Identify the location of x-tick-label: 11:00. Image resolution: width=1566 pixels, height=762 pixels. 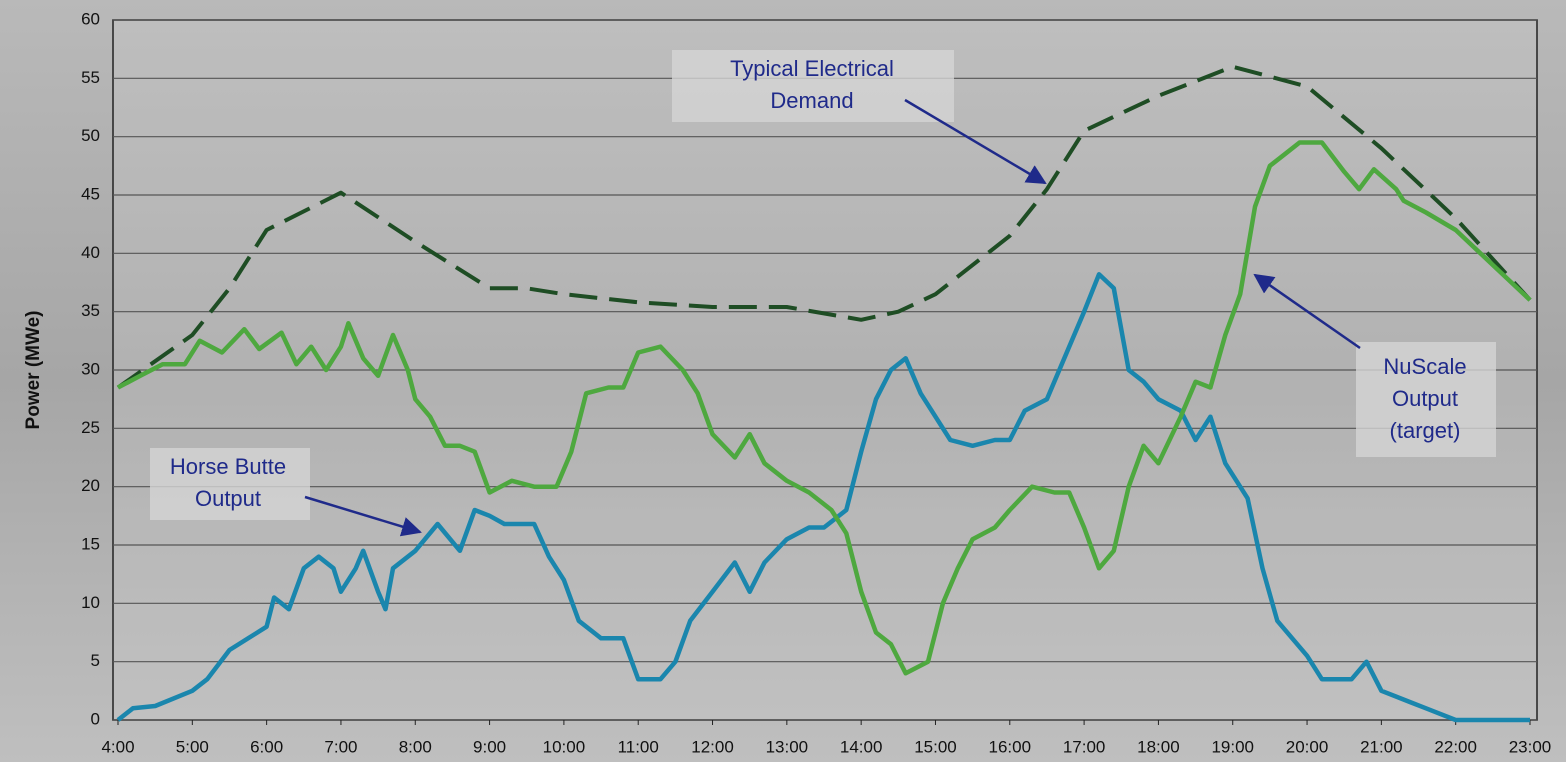
(638, 746).